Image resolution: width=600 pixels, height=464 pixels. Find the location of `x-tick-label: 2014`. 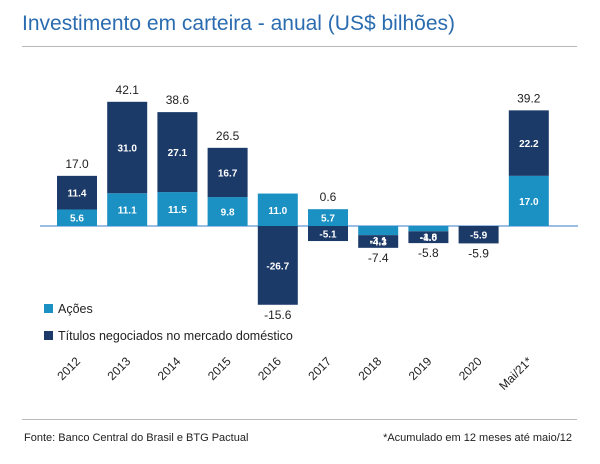

x-tick-label: 2014 is located at coordinates (169, 368).